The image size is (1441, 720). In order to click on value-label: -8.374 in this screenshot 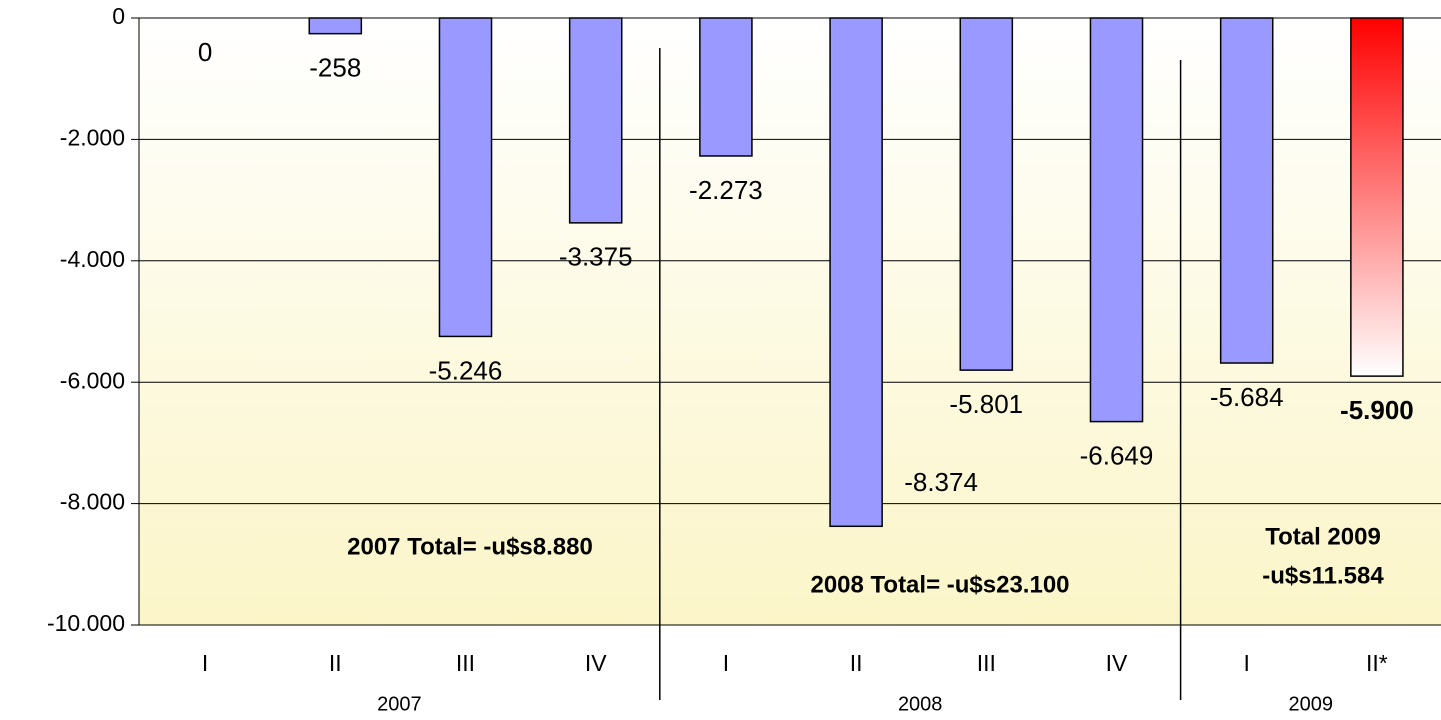, I will do `click(941, 482)`.